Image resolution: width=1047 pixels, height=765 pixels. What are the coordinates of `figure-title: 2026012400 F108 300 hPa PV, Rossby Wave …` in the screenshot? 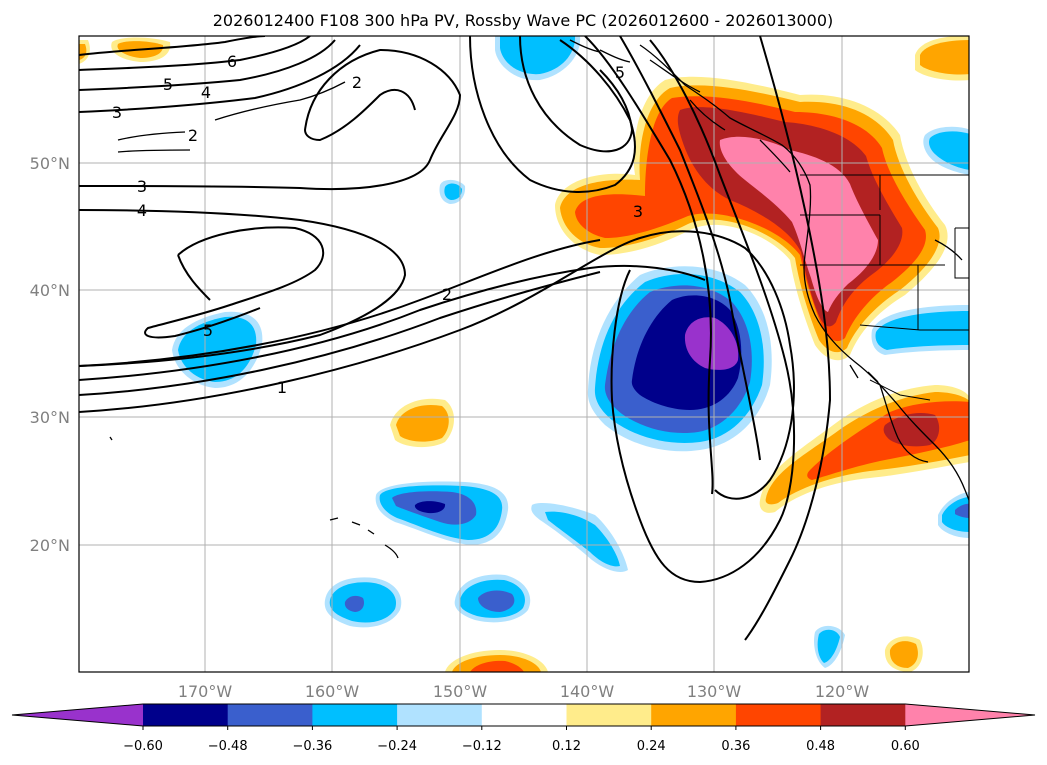 It's located at (523, 20).